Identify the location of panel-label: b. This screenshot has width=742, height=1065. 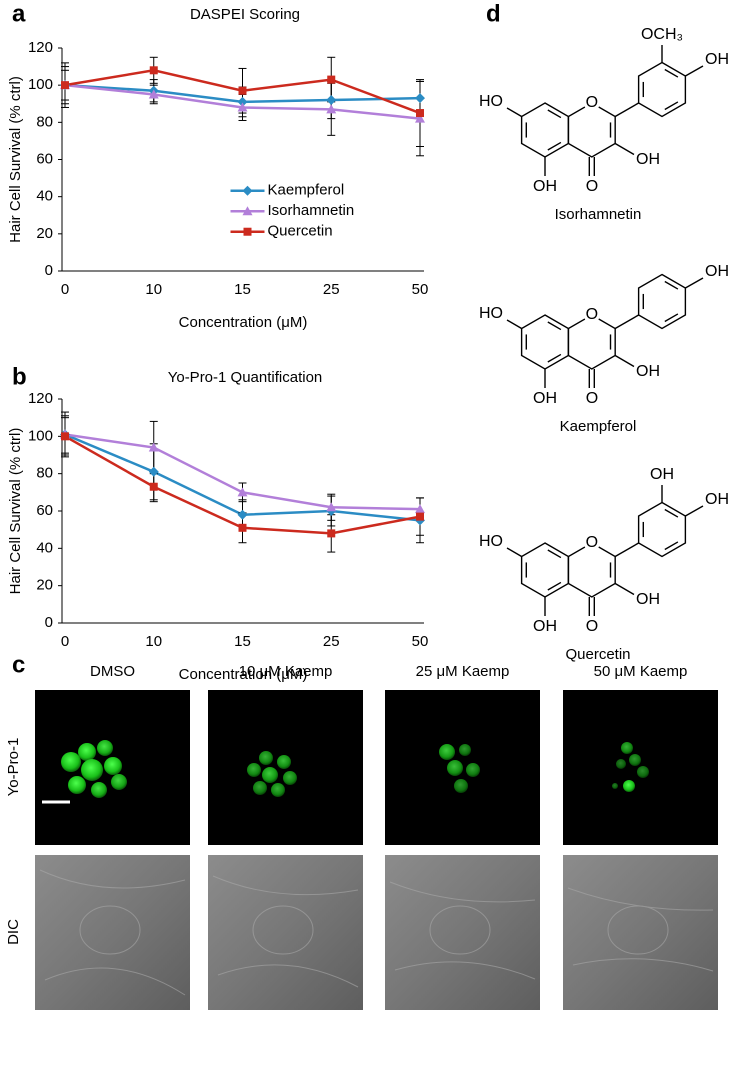
(19, 376).